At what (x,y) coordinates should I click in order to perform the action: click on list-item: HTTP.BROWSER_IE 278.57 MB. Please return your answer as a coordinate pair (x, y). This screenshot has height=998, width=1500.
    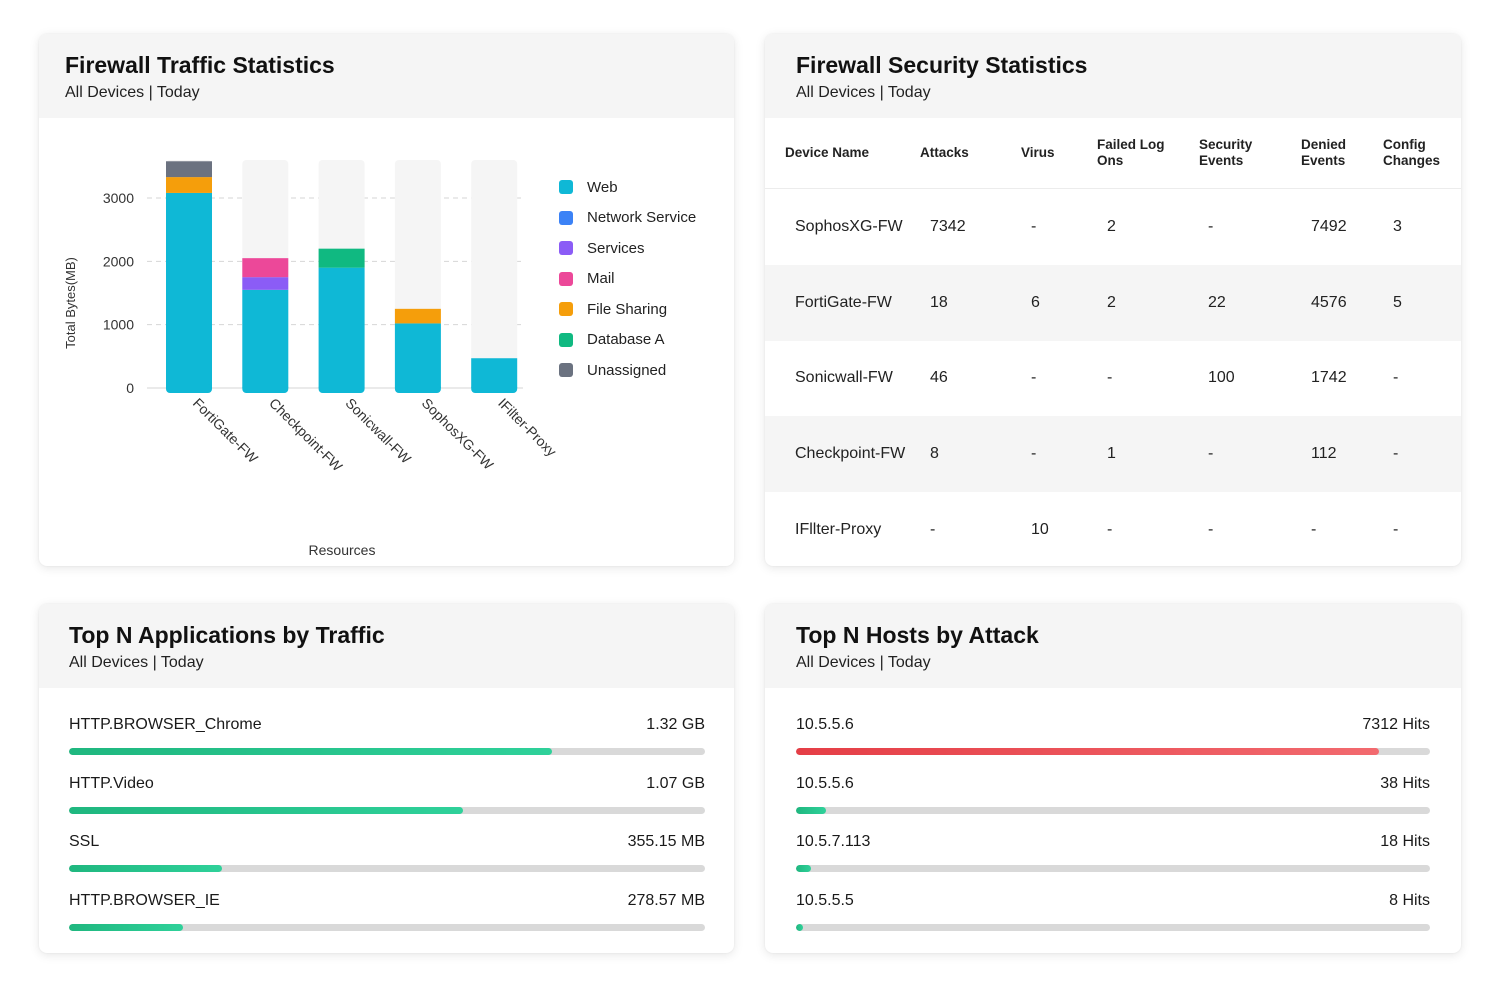
    Looking at the image, I should click on (387, 897).